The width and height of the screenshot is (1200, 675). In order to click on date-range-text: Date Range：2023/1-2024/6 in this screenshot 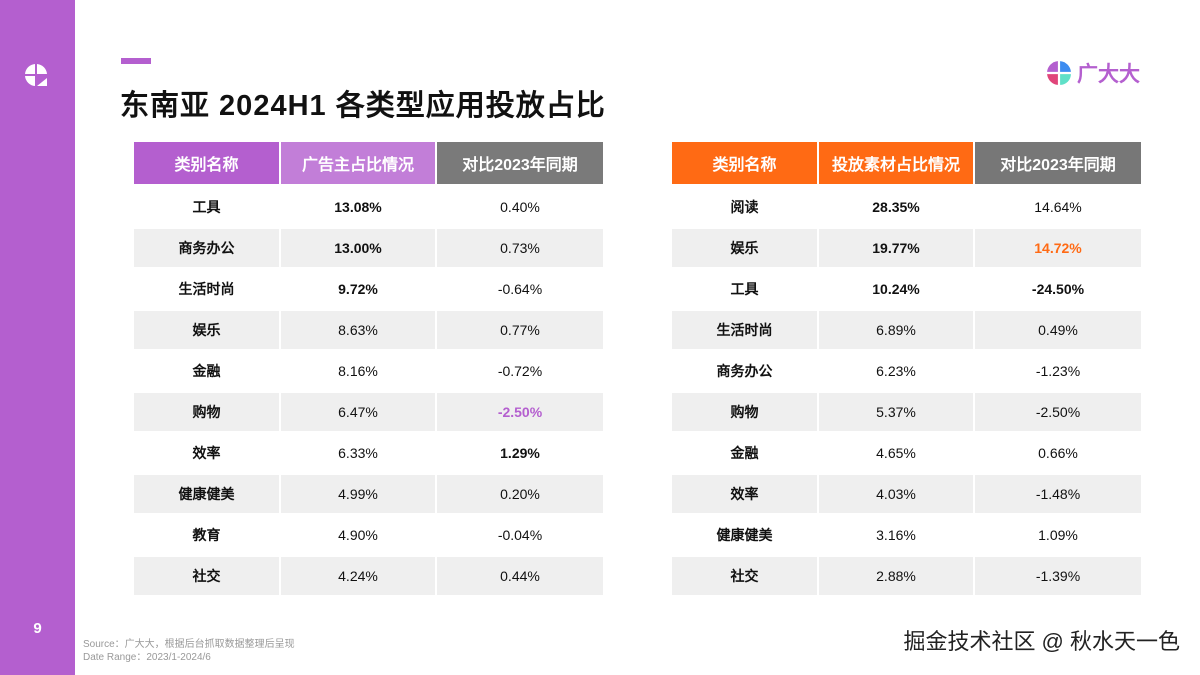, I will do `click(147, 657)`.